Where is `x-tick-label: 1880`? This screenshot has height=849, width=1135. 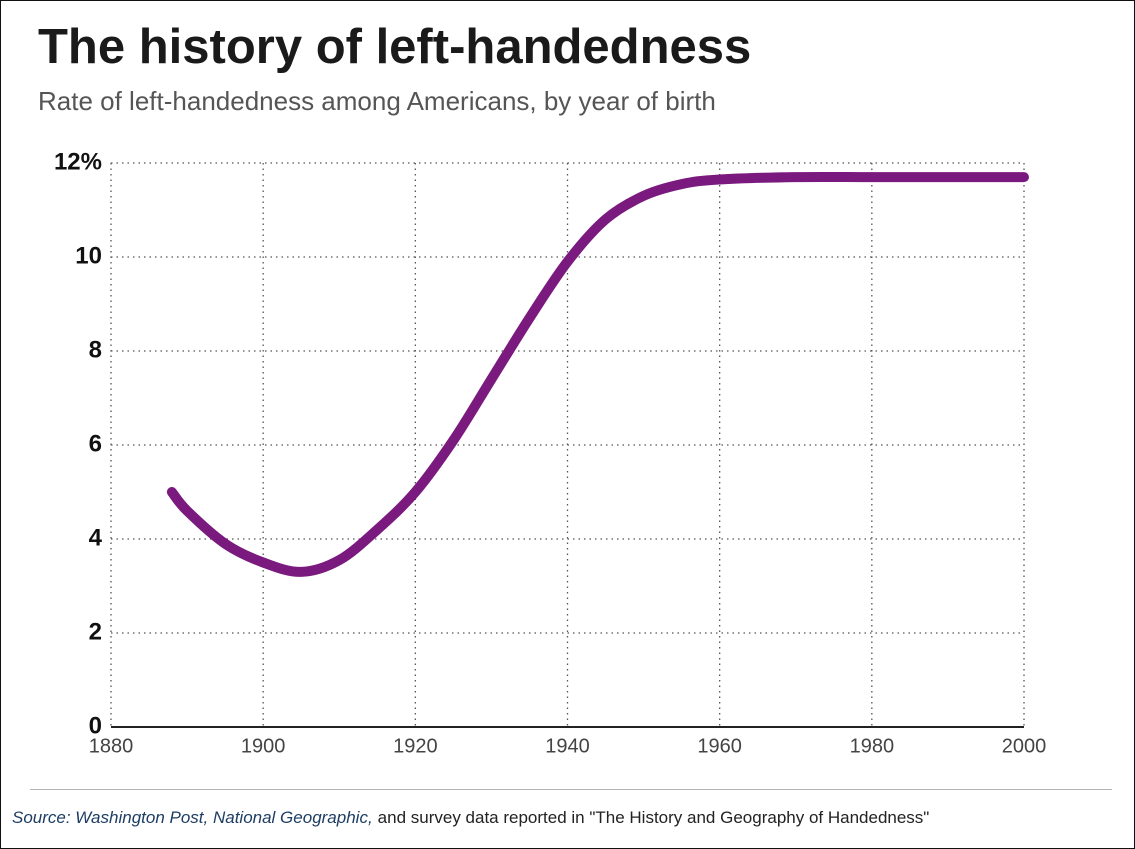
x-tick-label: 1880 is located at coordinates (111, 746).